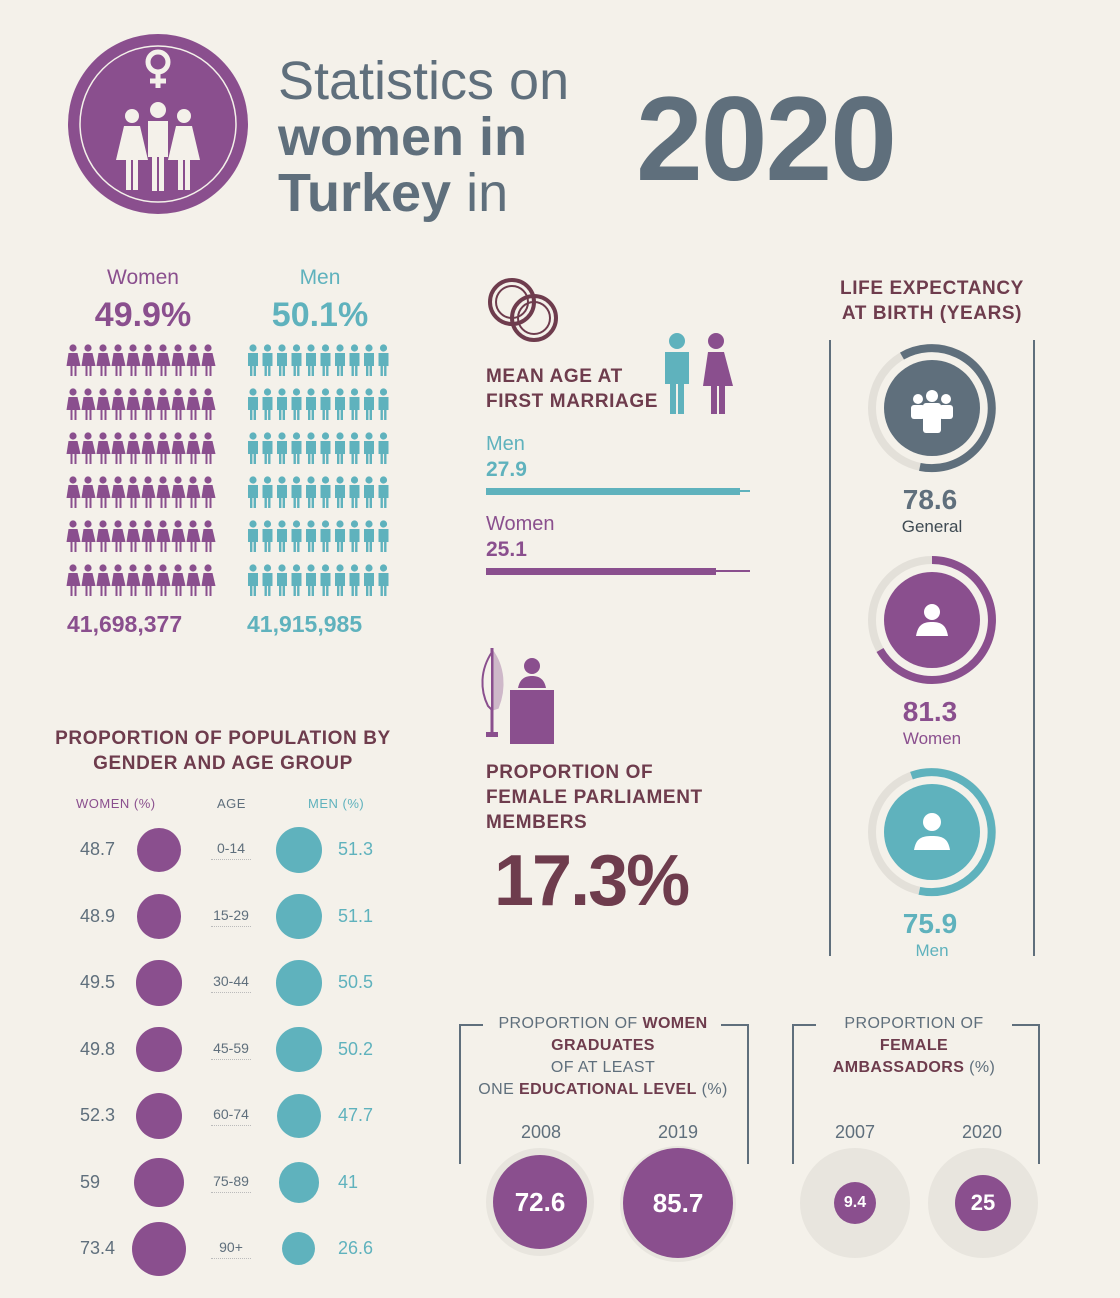  I want to click on age-women-header: WOMEN (%), so click(116, 803).